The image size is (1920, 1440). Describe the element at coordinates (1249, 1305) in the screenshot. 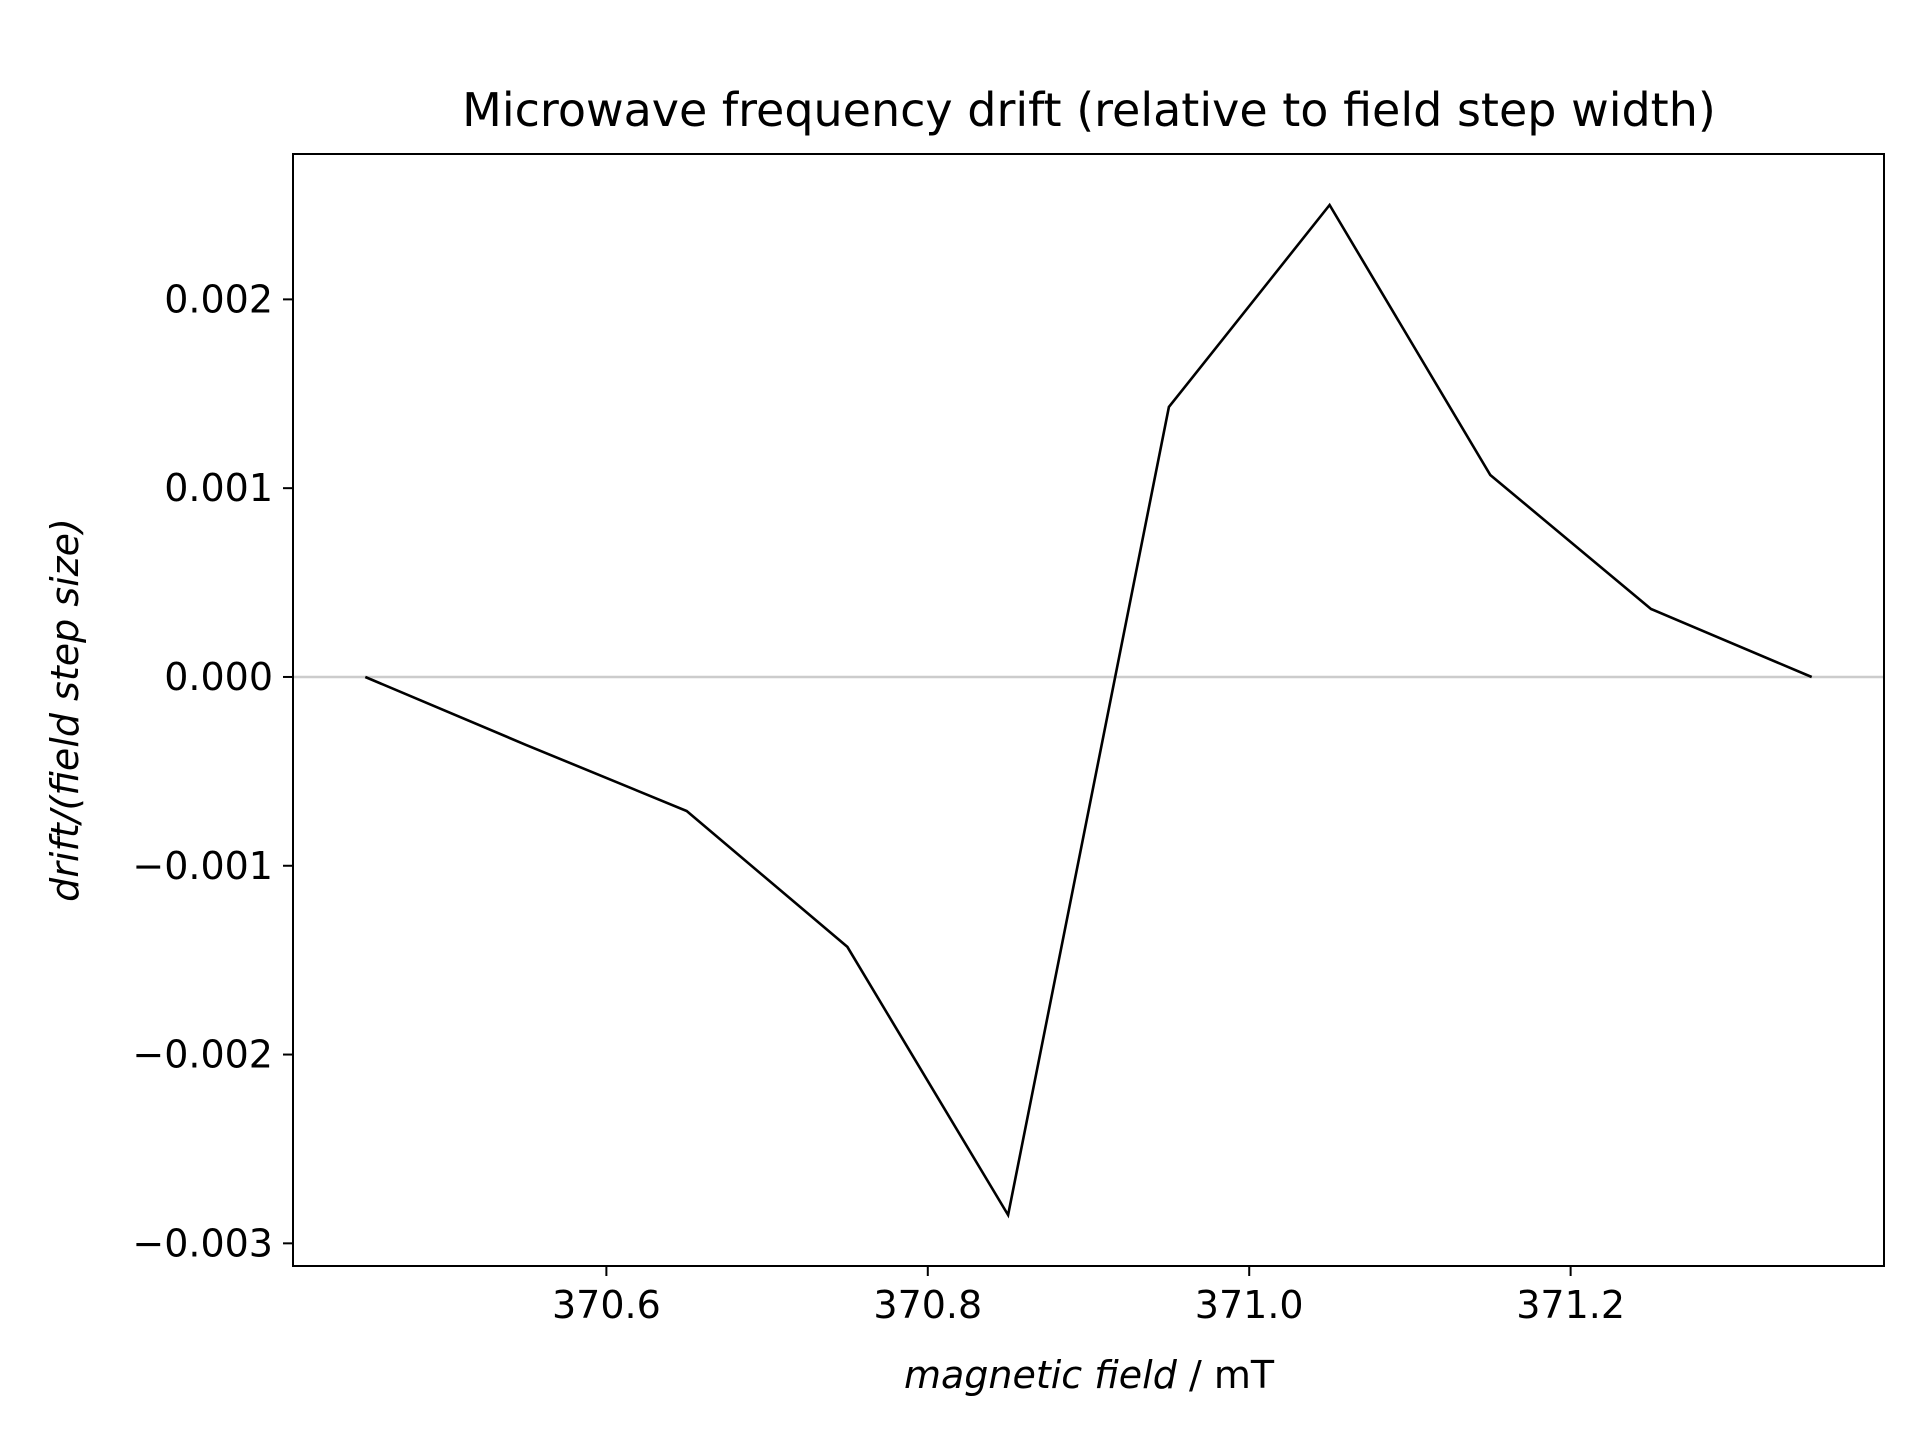

I see `x-tick-label: 371.0` at that location.